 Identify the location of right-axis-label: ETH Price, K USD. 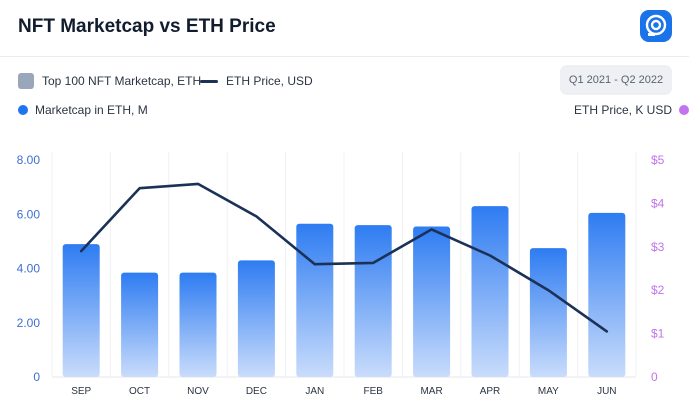
(631, 110).